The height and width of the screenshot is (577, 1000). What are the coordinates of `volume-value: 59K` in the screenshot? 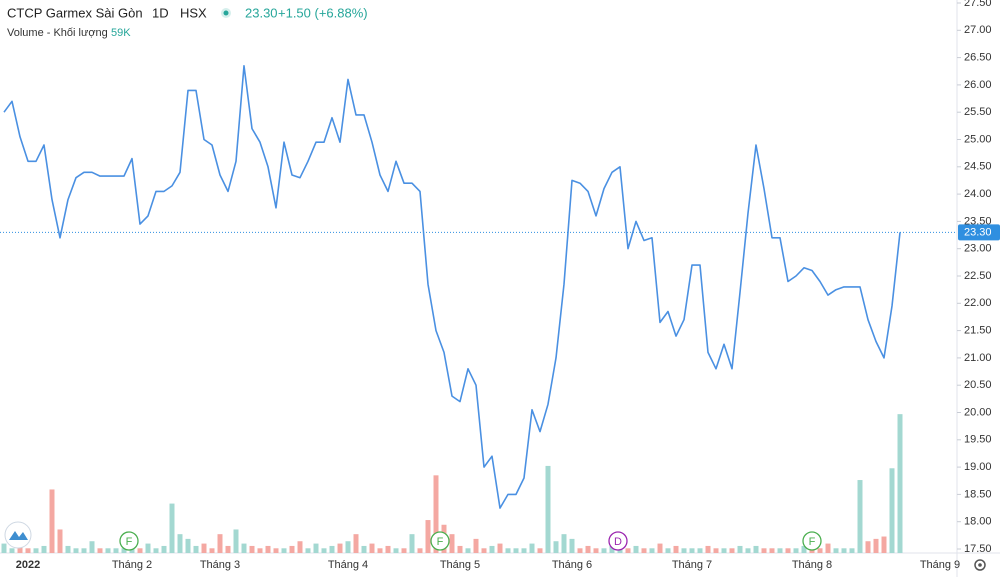 It's located at (121, 33).